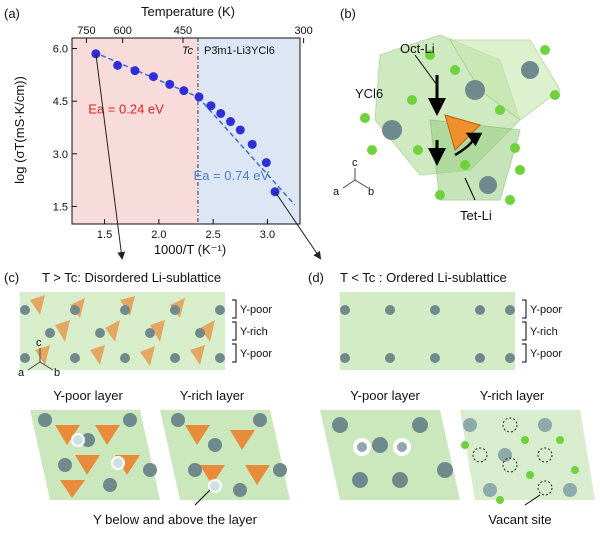 The image size is (600, 537). Describe the element at coordinates (212, 395) in the screenshot. I see `c-right-label: Y-rich layer` at that location.